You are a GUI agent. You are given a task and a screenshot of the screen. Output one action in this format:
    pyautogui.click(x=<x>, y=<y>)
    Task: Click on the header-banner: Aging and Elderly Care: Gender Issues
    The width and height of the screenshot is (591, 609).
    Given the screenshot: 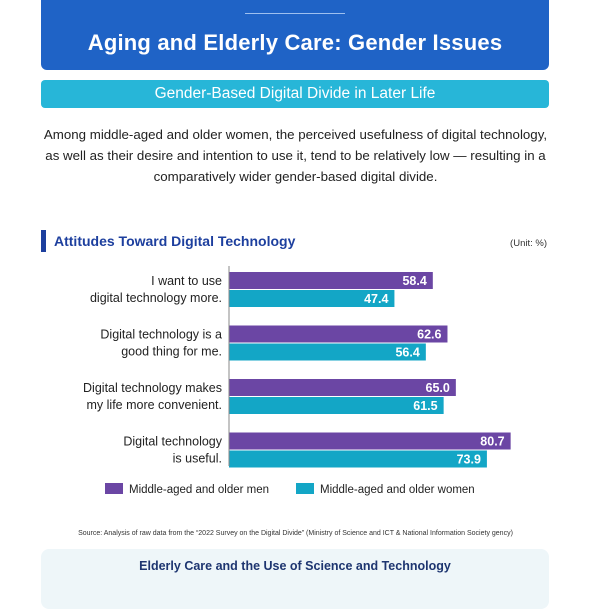 What is the action you would take?
    pyautogui.click(x=295, y=35)
    